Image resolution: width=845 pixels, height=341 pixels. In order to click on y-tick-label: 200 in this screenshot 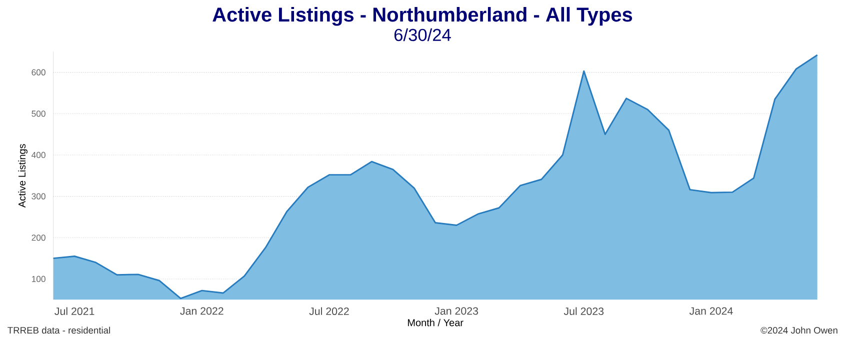, I will do `click(39, 237)`.